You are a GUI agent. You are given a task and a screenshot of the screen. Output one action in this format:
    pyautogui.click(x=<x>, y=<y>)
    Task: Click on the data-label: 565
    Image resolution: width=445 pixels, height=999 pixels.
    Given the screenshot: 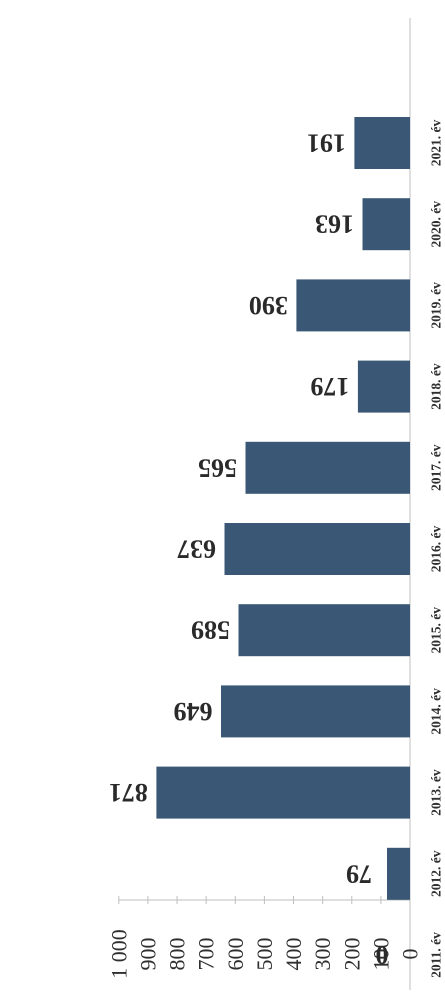 What is the action you would take?
    pyautogui.click(x=217, y=467)
    